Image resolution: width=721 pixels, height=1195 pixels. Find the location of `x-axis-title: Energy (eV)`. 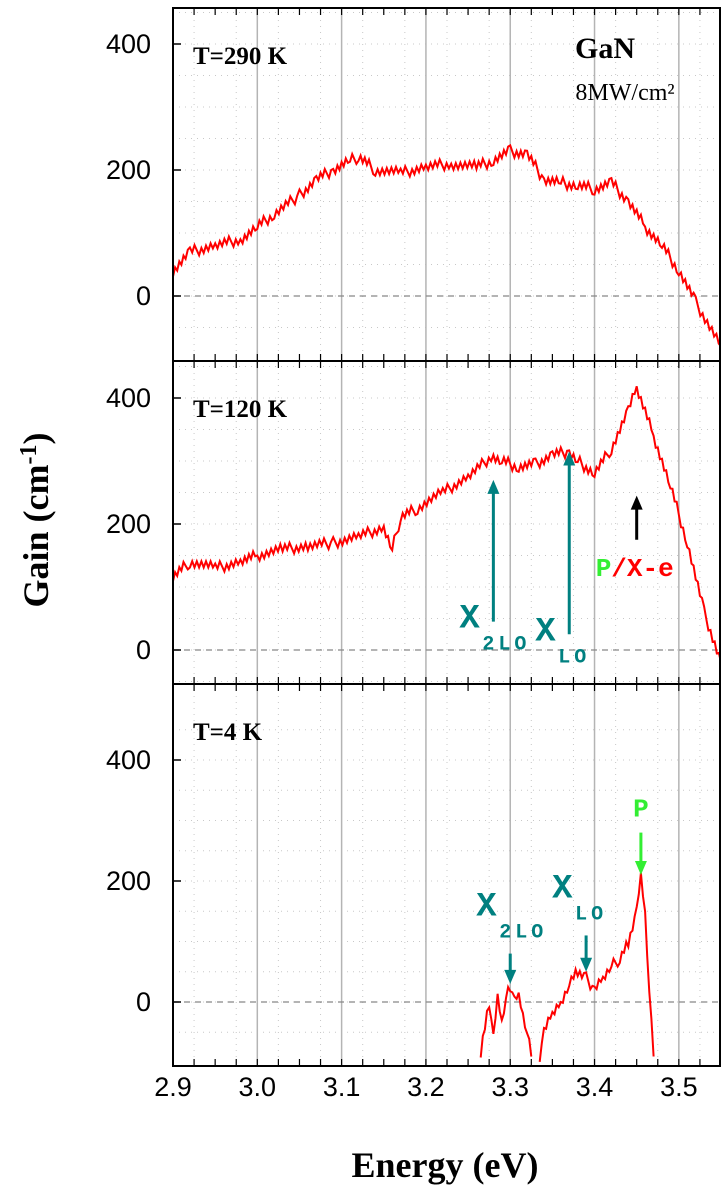

x-axis-title: Energy (eV) is located at coordinates (445, 1165).